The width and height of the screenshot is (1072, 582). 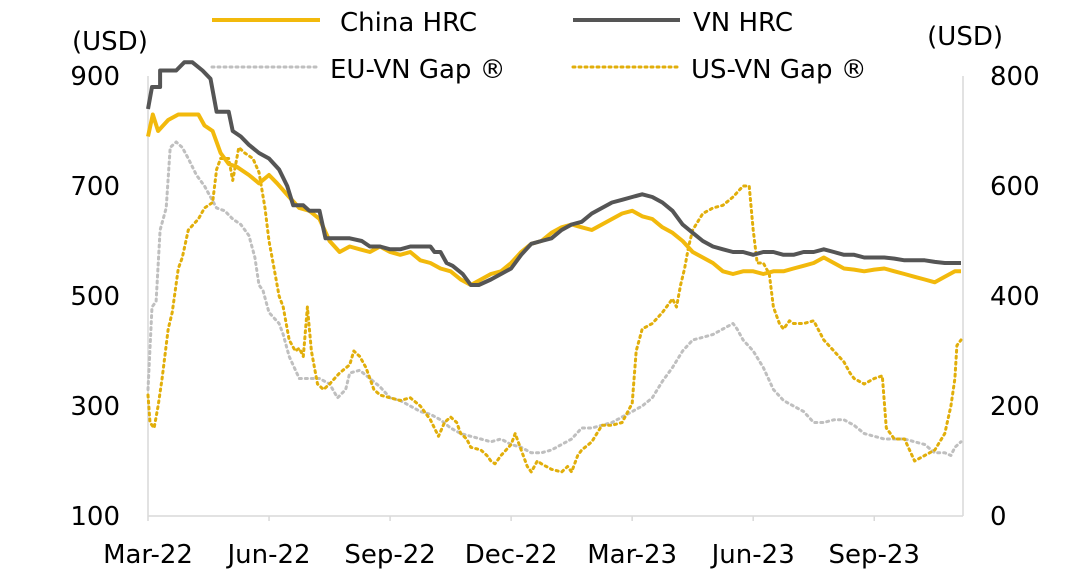 I want to click on legend-label: EU-VN Gap ®, so click(x=418, y=70).